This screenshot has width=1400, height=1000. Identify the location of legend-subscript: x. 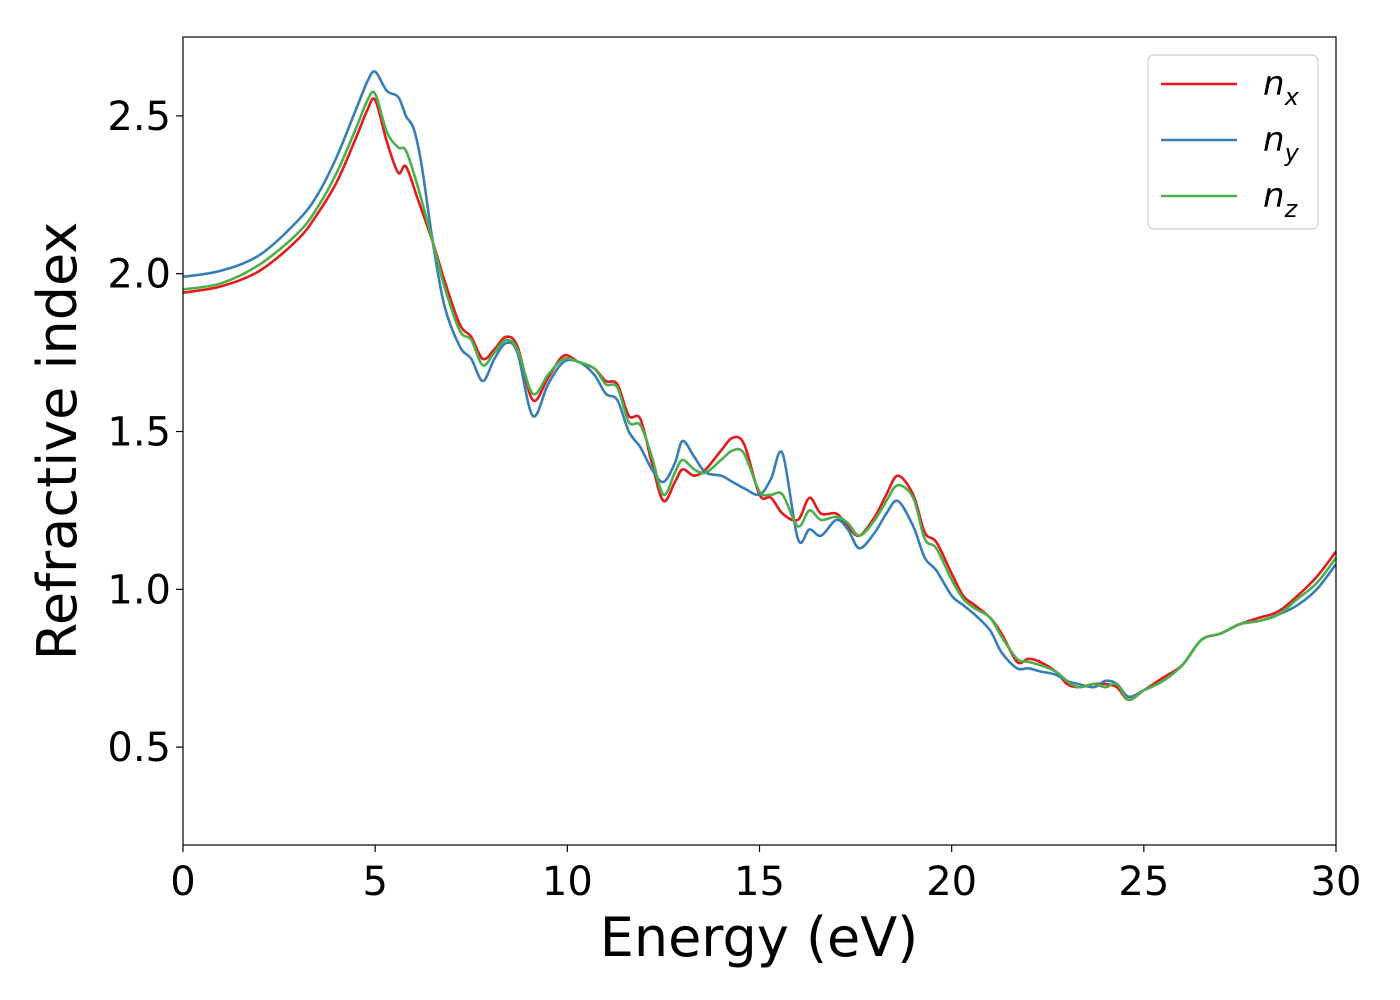
(1292, 97).